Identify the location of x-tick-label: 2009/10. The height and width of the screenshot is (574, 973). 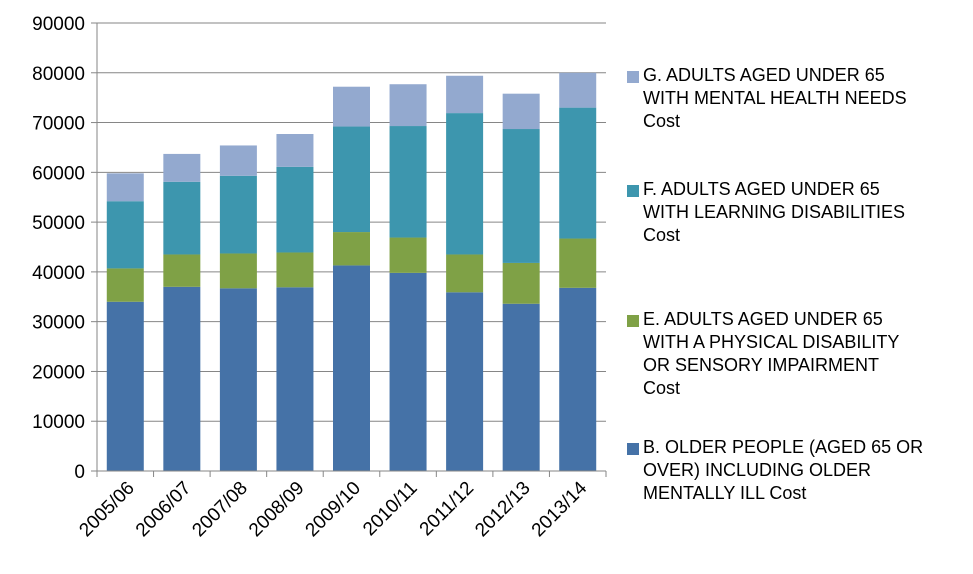
(333, 509).